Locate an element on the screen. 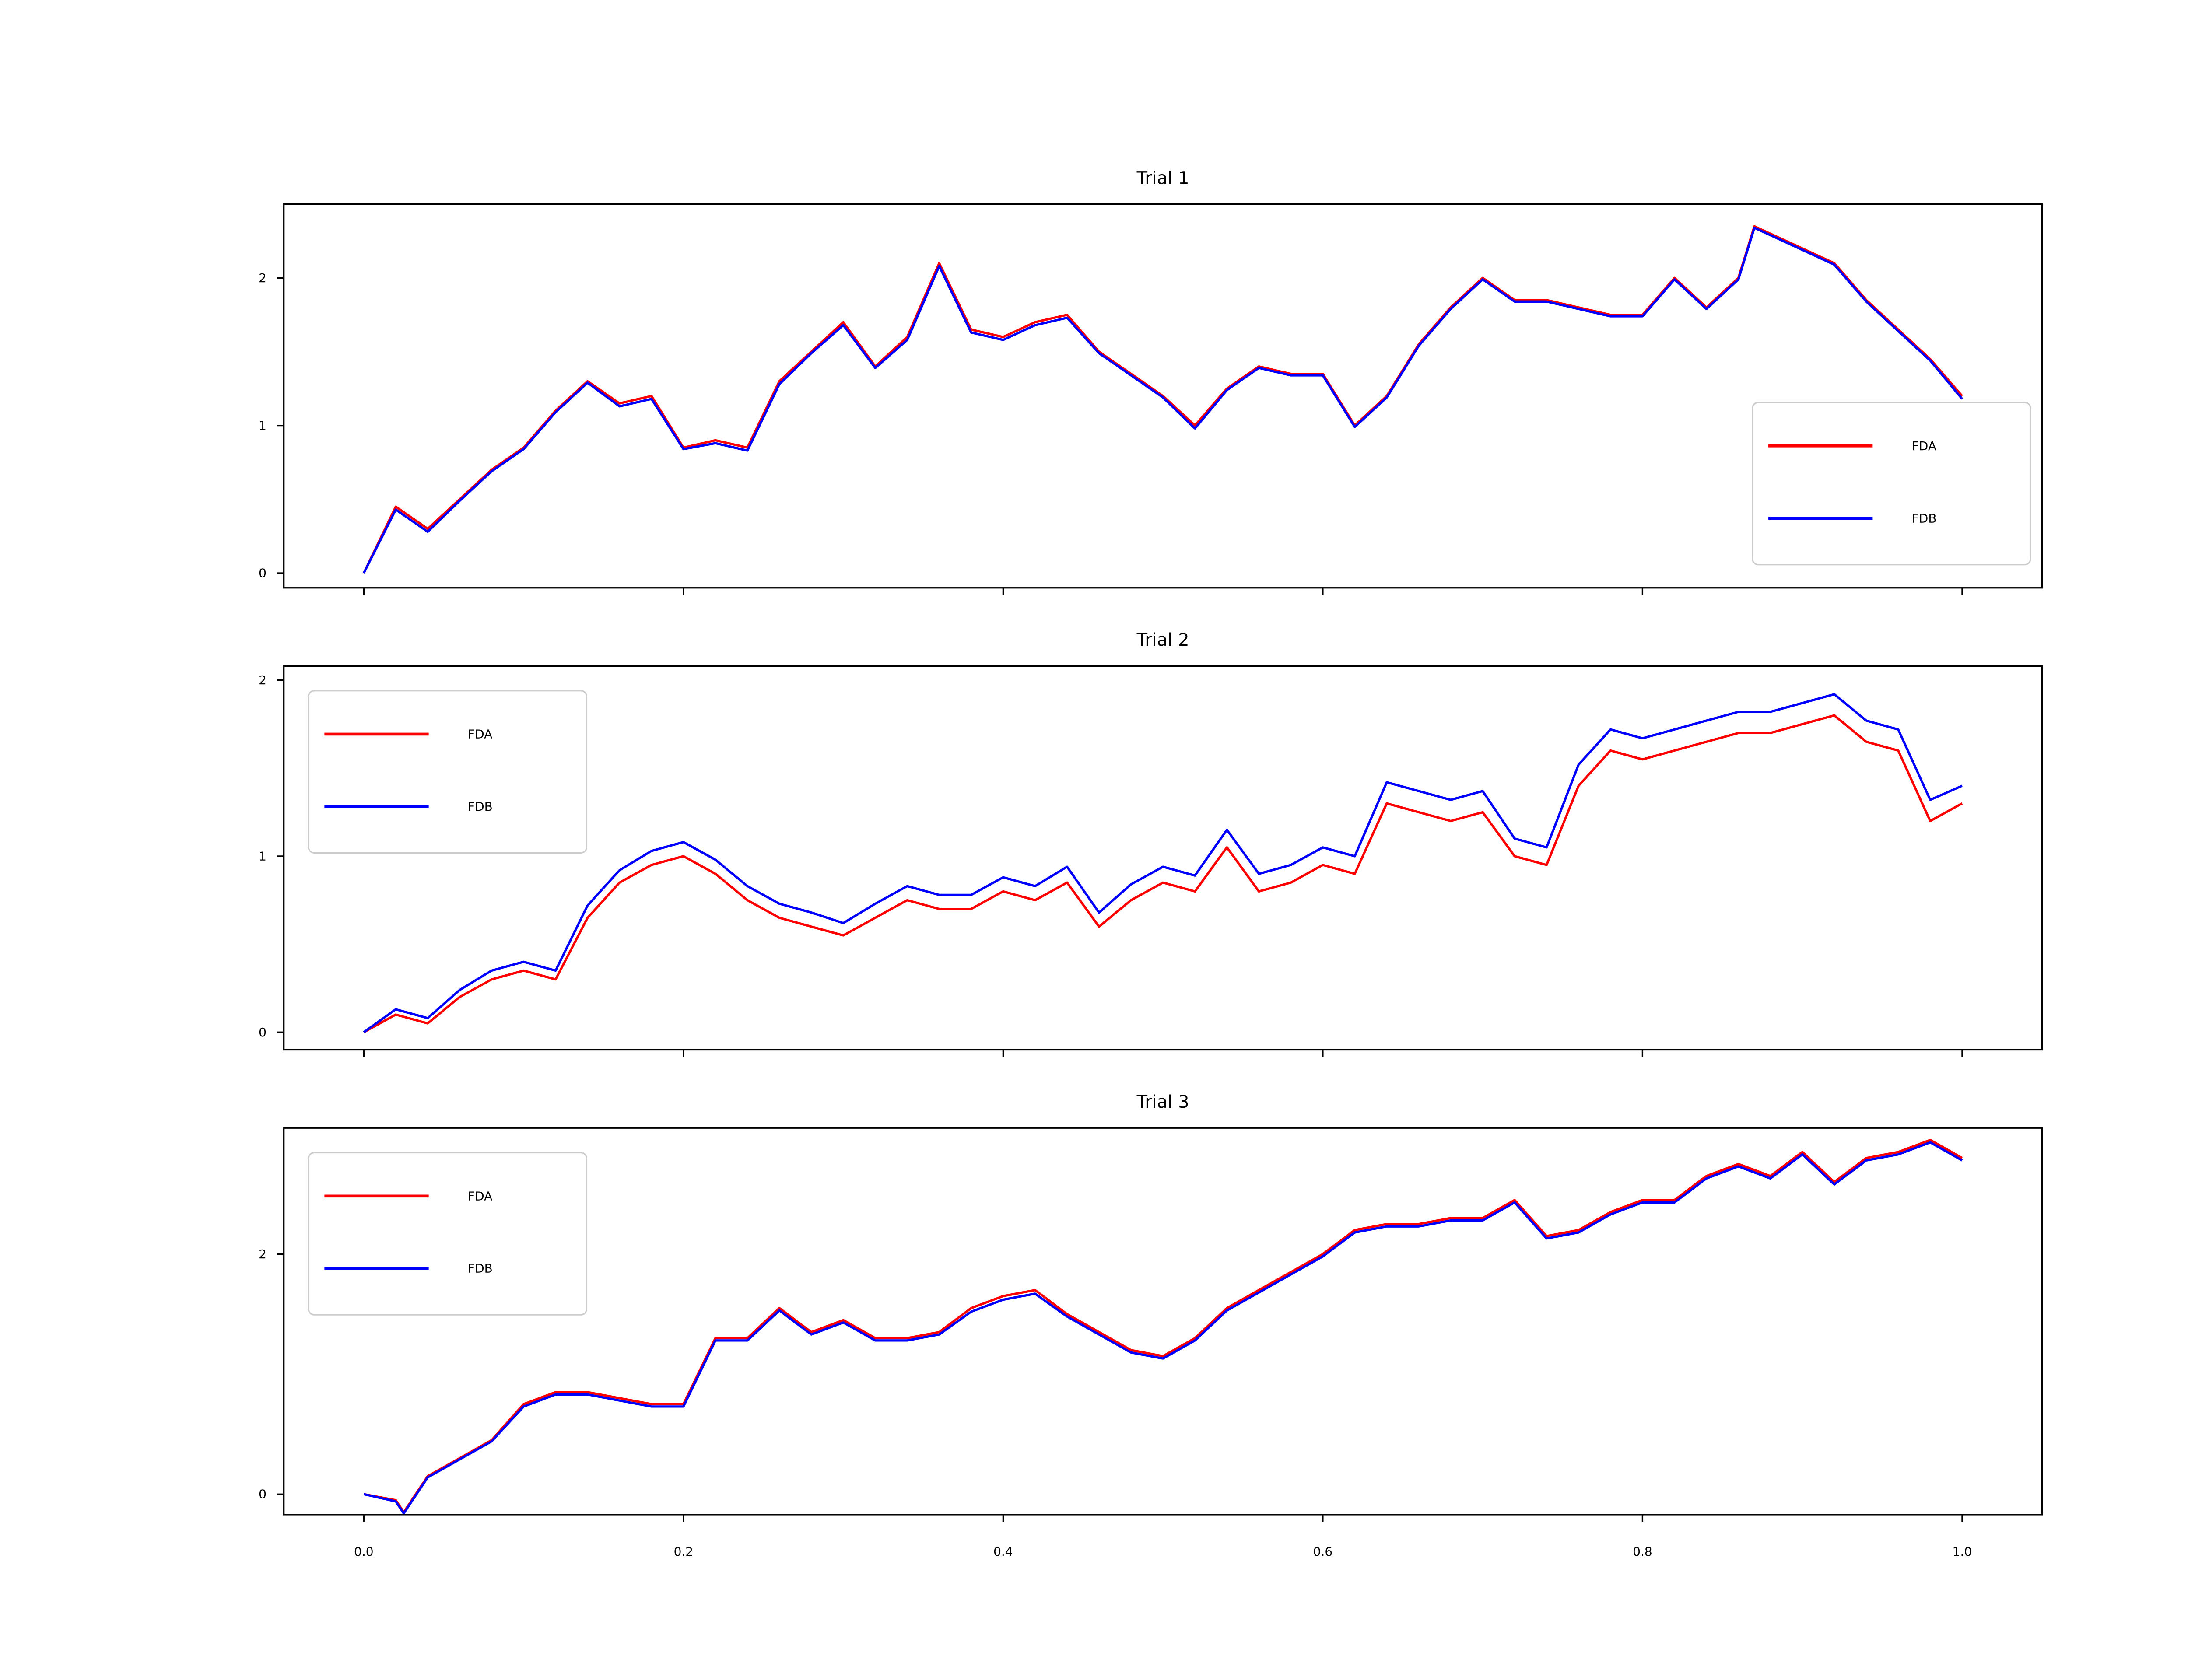 The image size is (2188, 1680). x-tick-label: 1.0 is located at coordinates (1962, 1551).